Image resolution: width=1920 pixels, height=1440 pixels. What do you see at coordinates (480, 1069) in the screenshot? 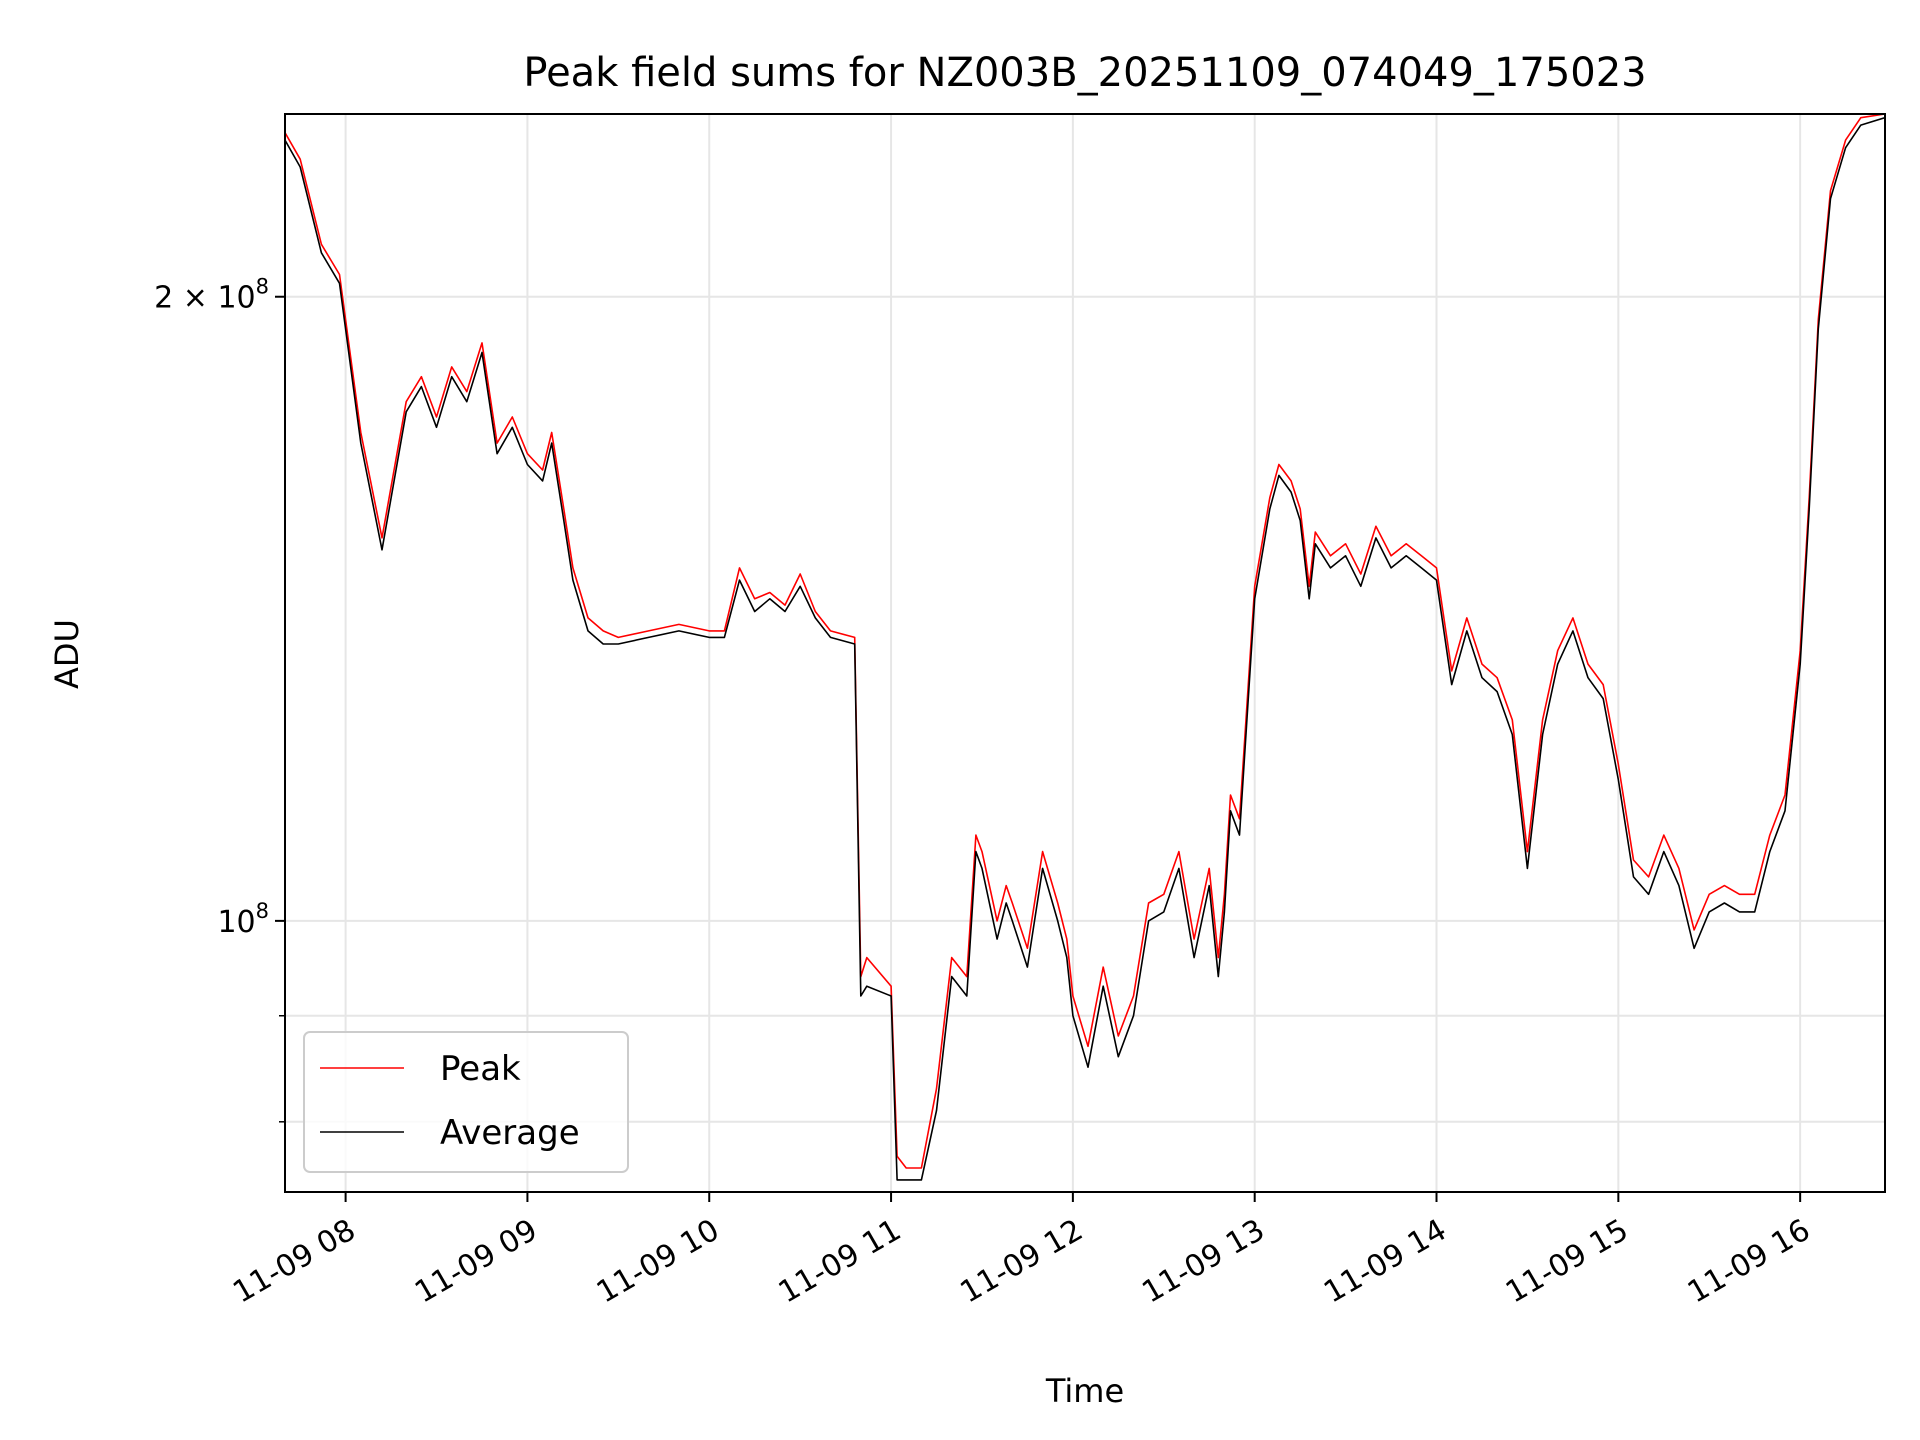
I see `legend-label-peak: Peak` at bounding box center [480, 1069].